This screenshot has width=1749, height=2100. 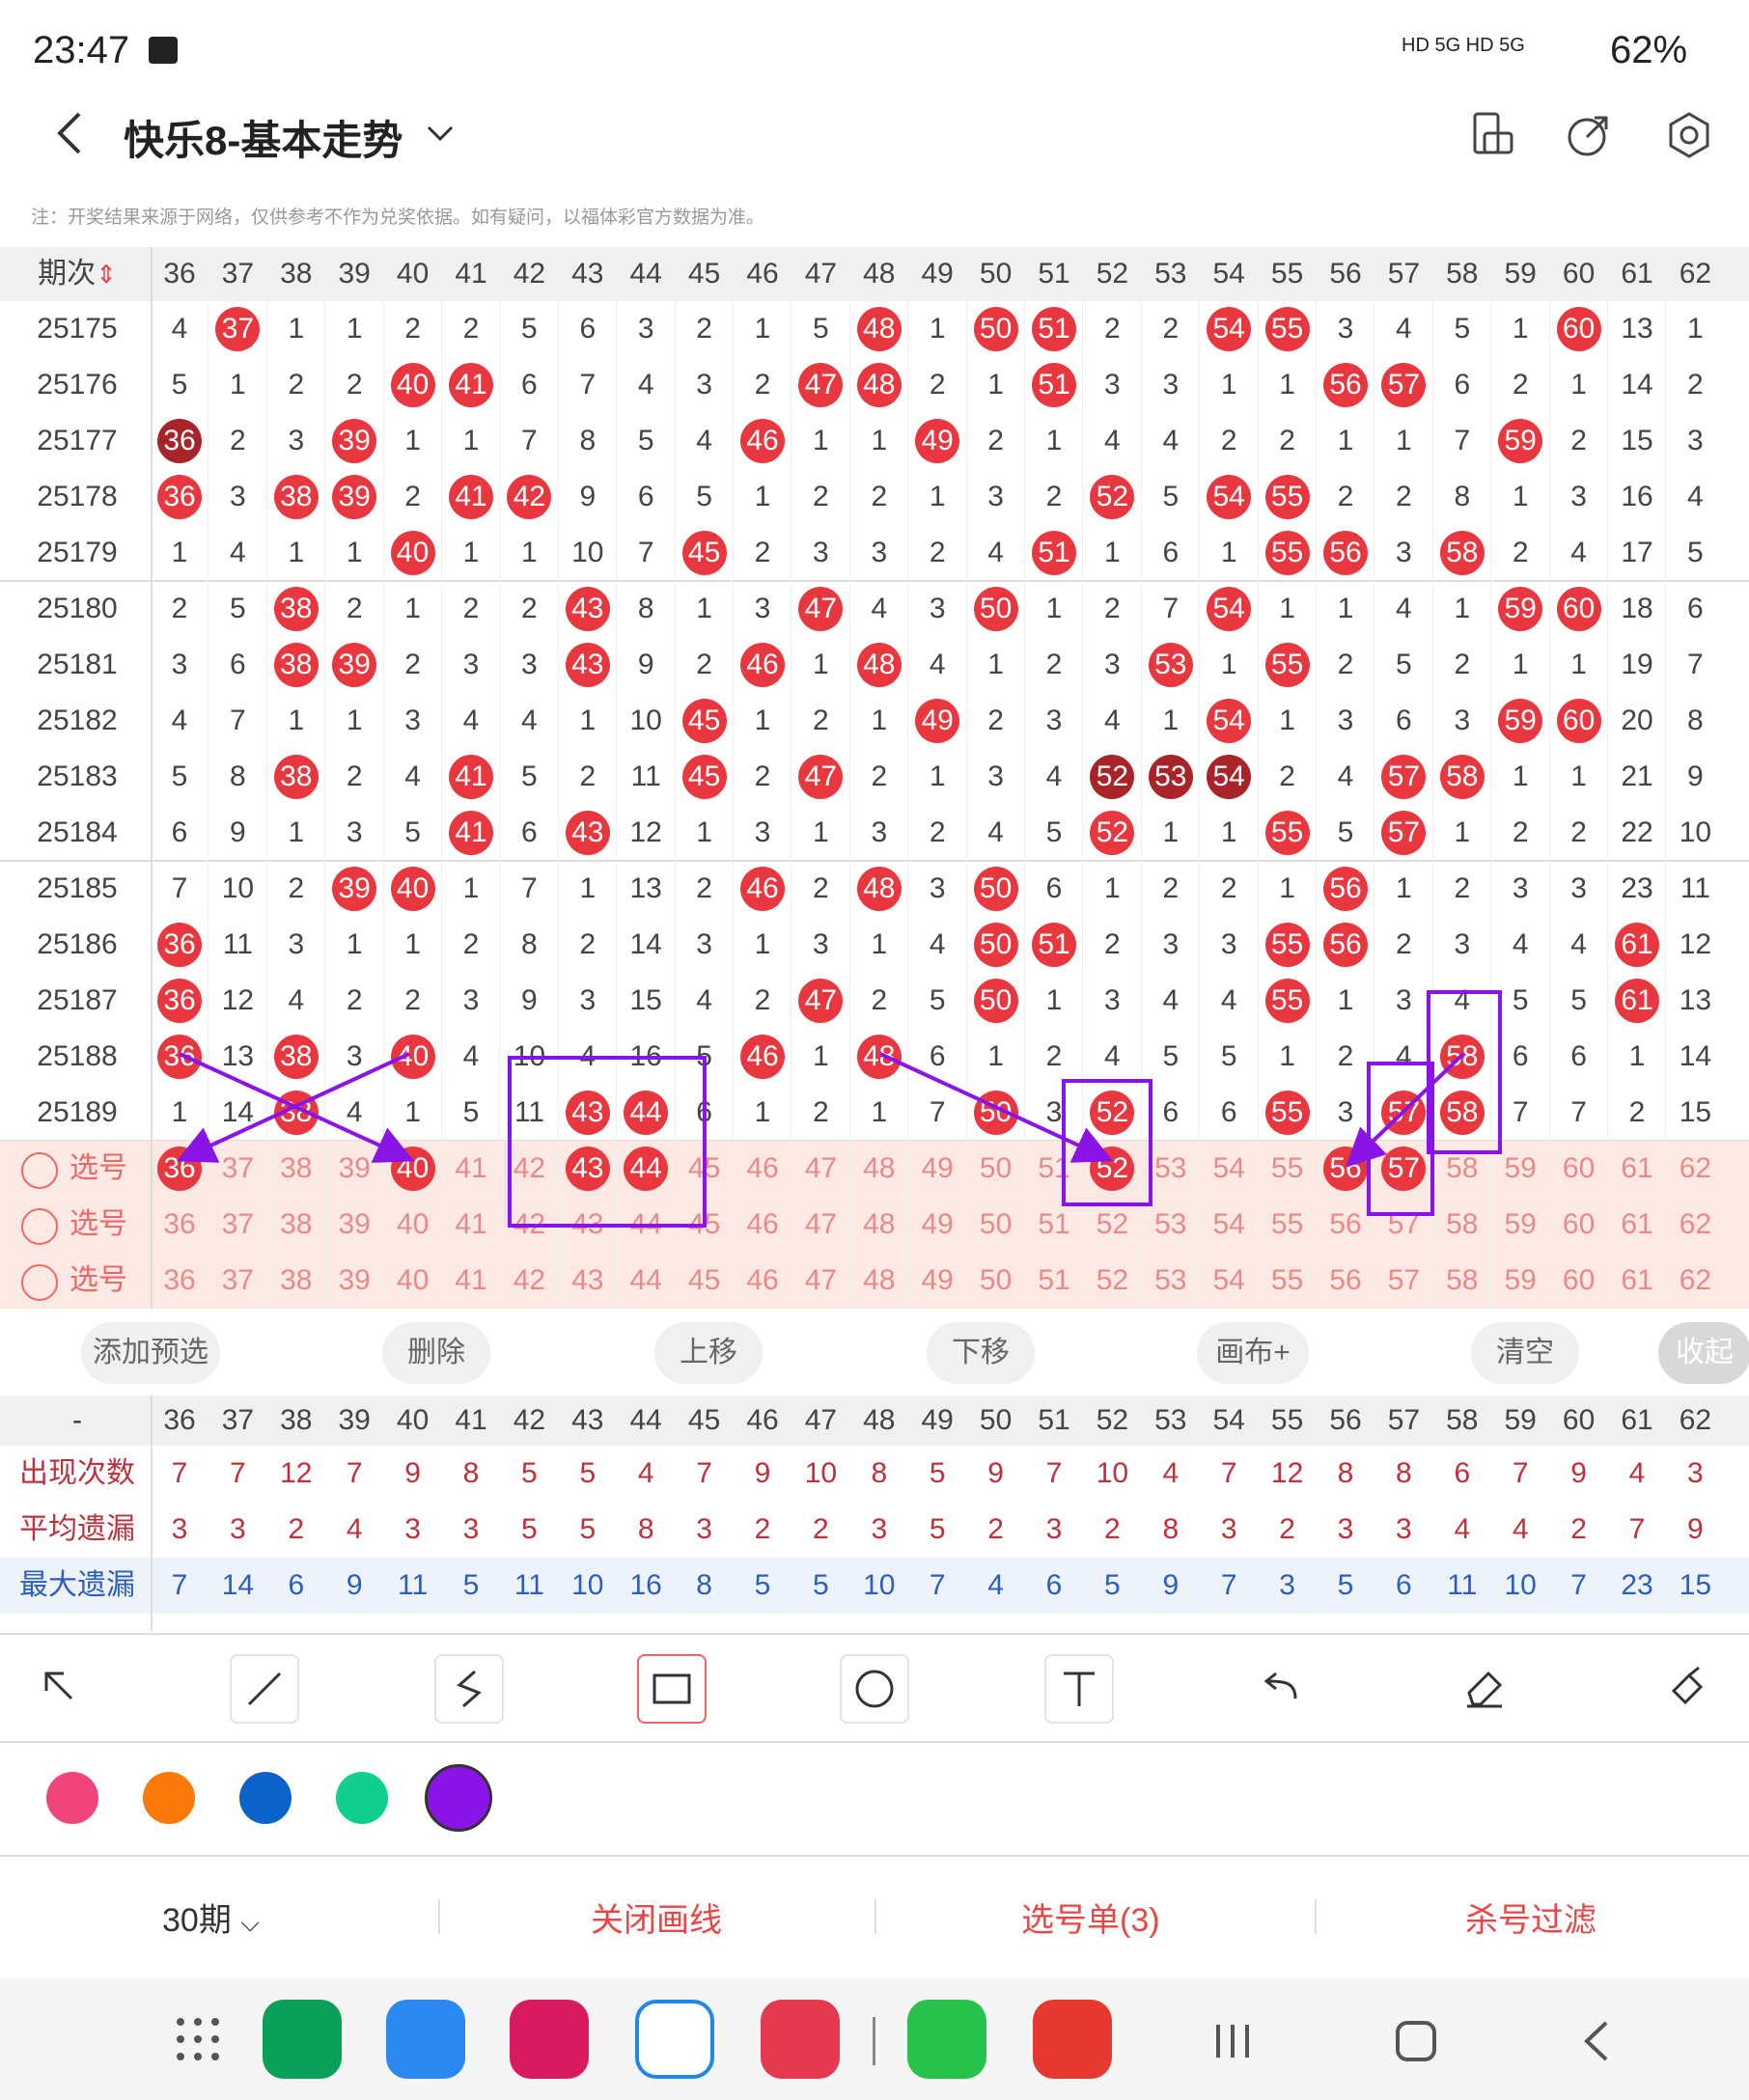 What do you see at coordinates (875, 1689) in the screenshot?
I see `circle-tool-button` at bounding box center [875, 1689].